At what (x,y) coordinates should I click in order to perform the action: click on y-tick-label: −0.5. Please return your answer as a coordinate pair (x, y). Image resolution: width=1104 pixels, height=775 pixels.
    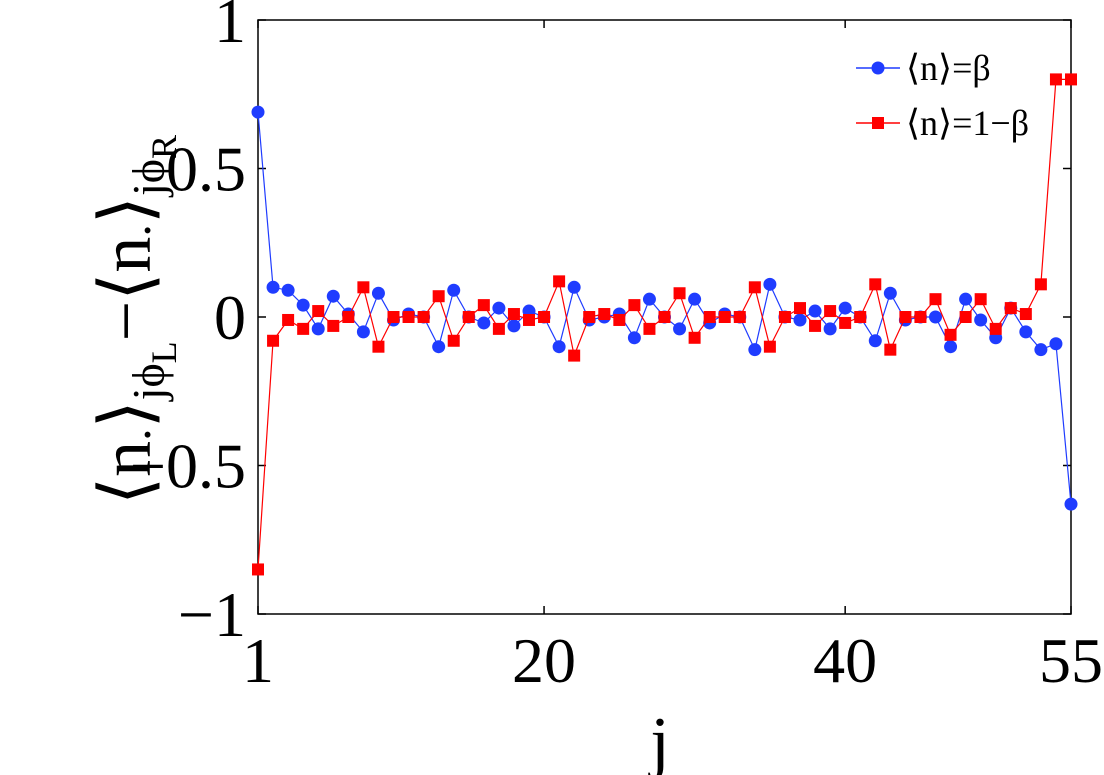
    Looking at the image, I should click on (188, 466).